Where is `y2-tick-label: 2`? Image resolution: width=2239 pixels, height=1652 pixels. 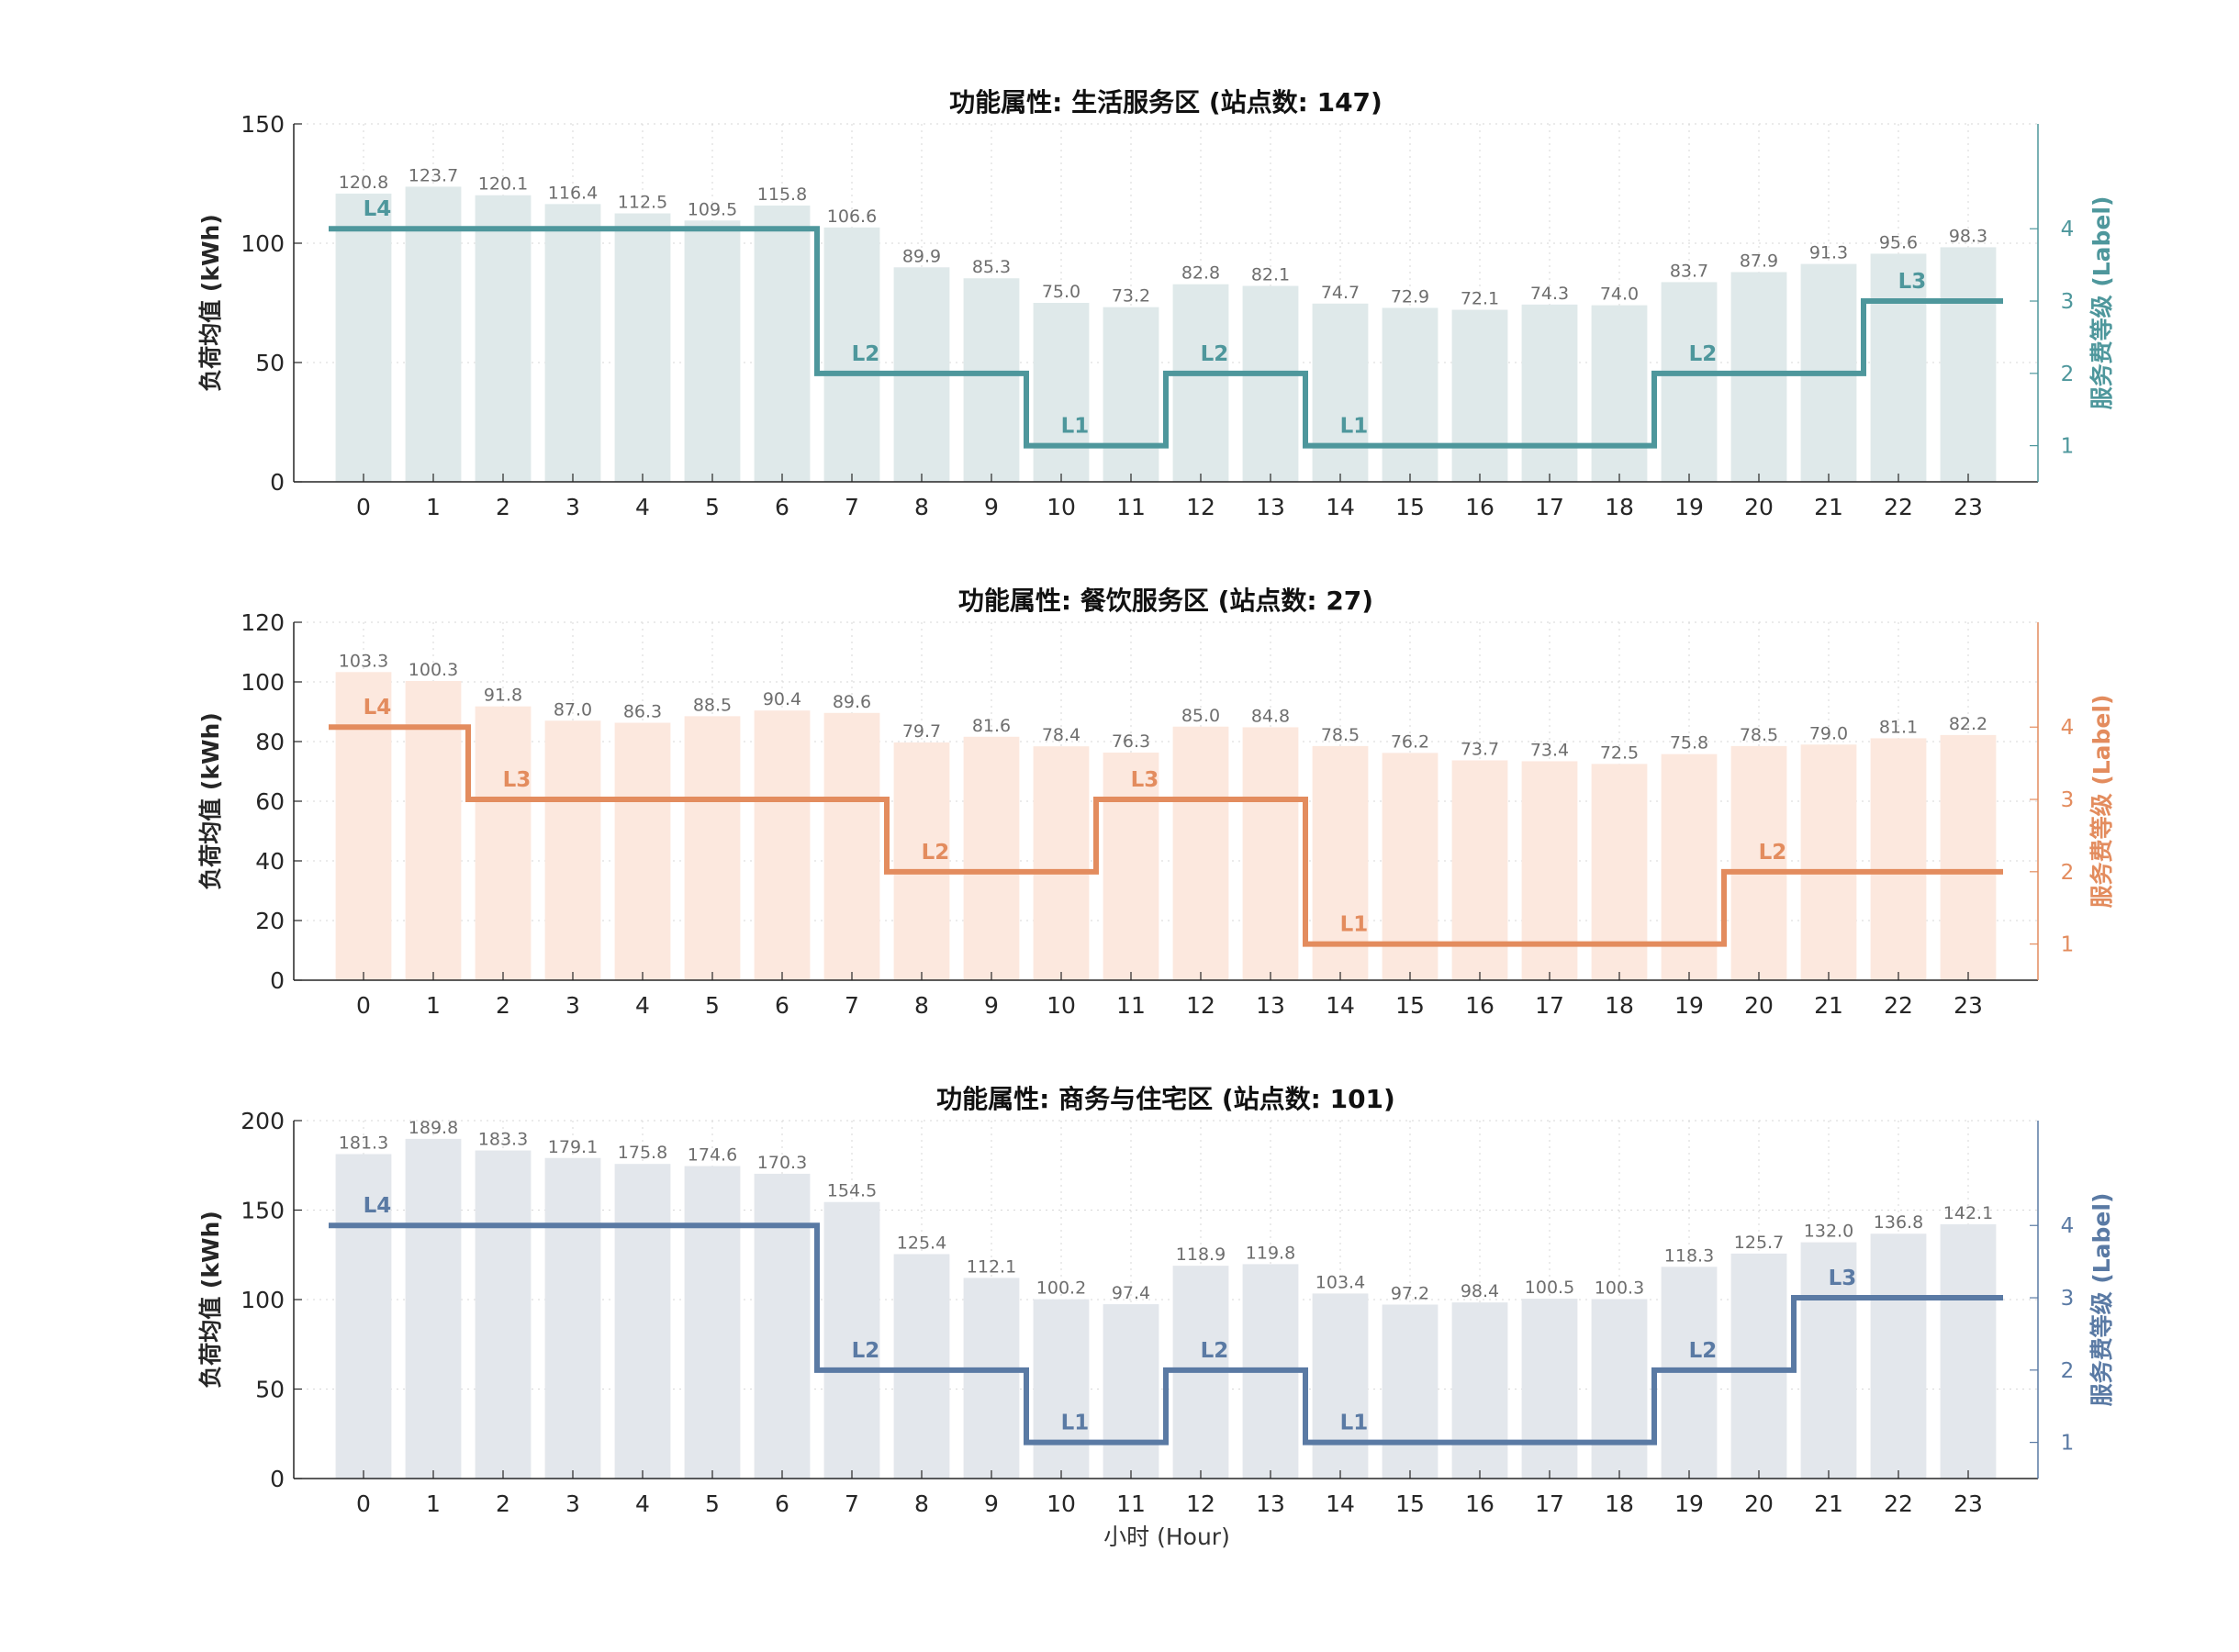 y2-tick-label: 2 is located at coordinates (2068, 1371).